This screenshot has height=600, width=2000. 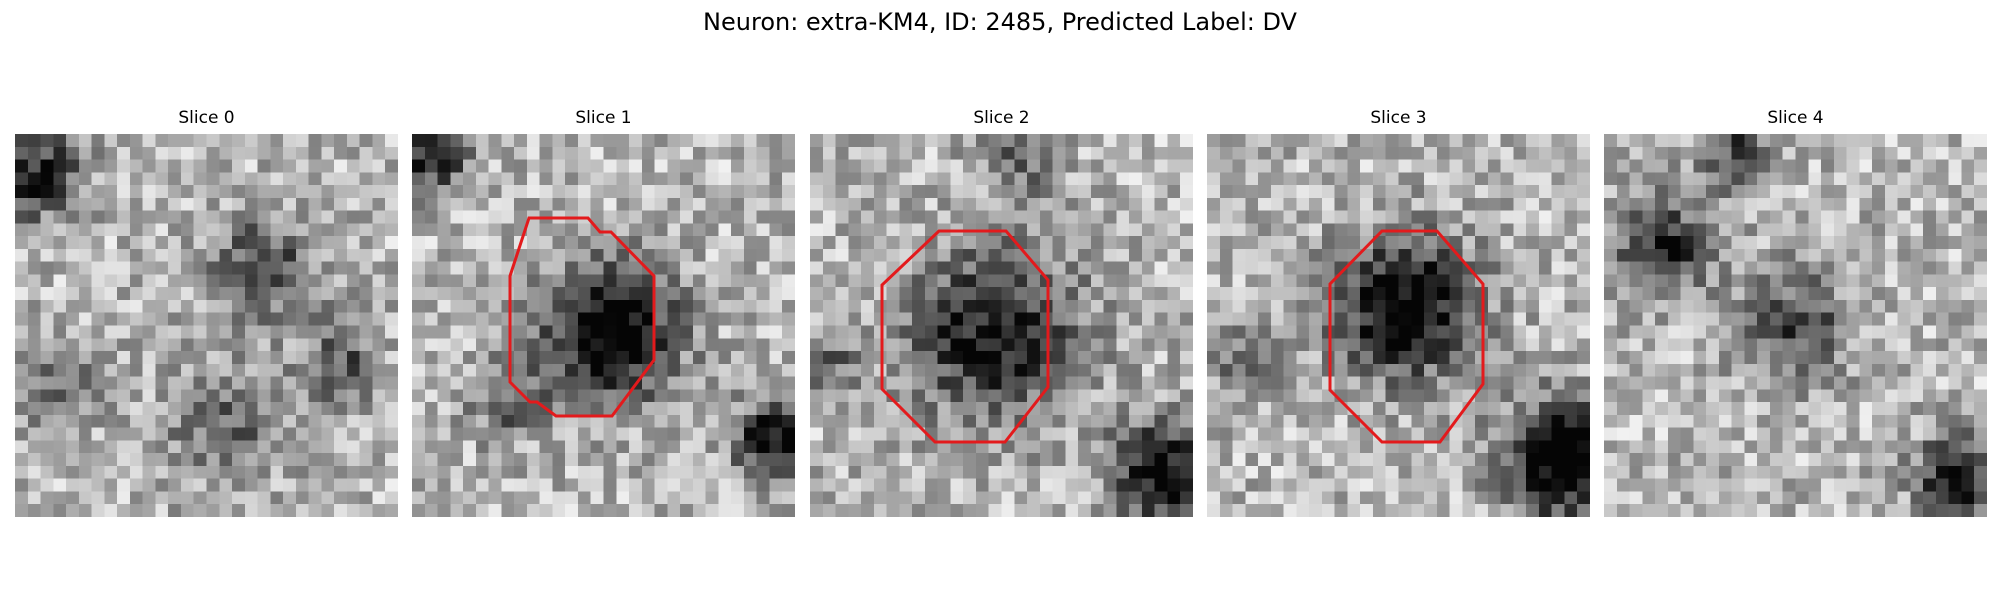 What do you see at coordinates (603, 118) in the screenshot?
I see `slice-title: Slice 1` at bounding box center [603, 118].